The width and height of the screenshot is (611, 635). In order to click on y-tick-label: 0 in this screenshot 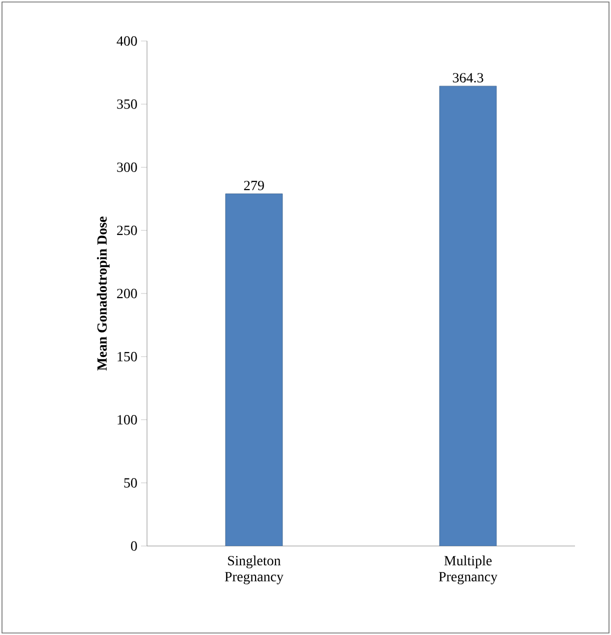, I will do `click(134, 546)`.